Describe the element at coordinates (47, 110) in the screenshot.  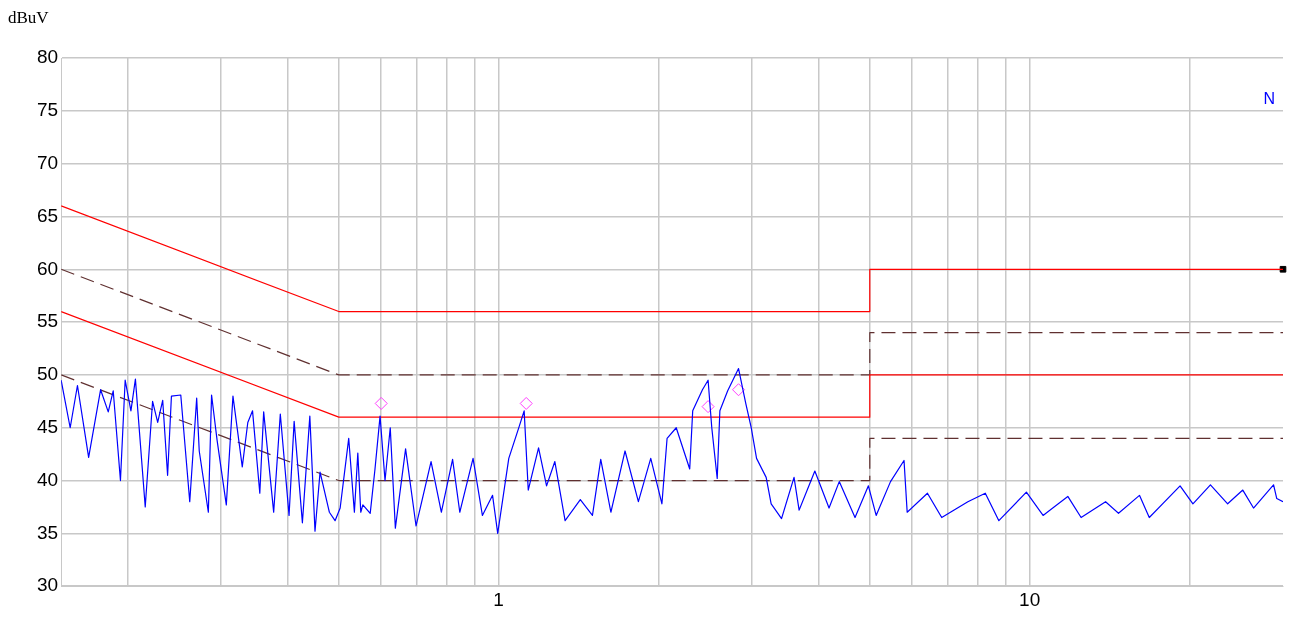
I see `y-tick-label: 75` at that location.